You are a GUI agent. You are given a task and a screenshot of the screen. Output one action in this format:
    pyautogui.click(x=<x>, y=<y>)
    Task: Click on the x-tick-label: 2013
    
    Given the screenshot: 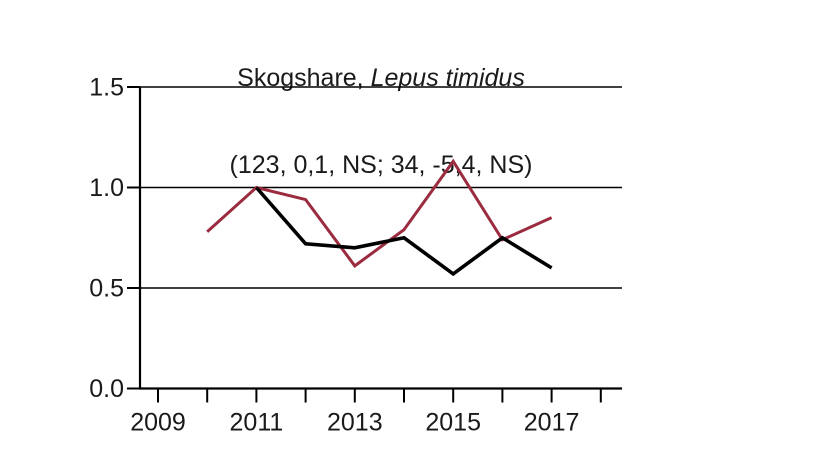 What is the action you would take?
    pyautogui.click(x=355, y=423)
    